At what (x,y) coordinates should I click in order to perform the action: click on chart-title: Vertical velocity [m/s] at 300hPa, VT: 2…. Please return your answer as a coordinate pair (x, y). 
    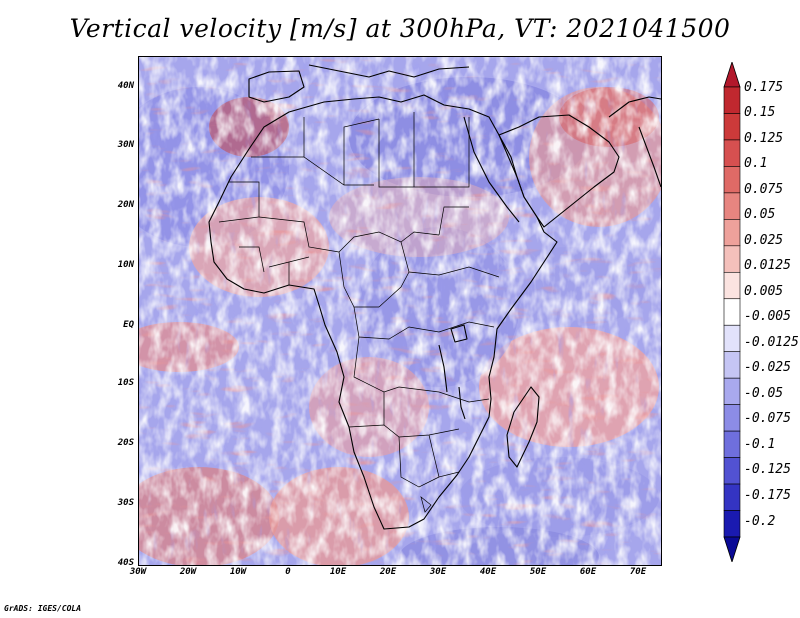
    Looking at the image, I should click on (400, 28).